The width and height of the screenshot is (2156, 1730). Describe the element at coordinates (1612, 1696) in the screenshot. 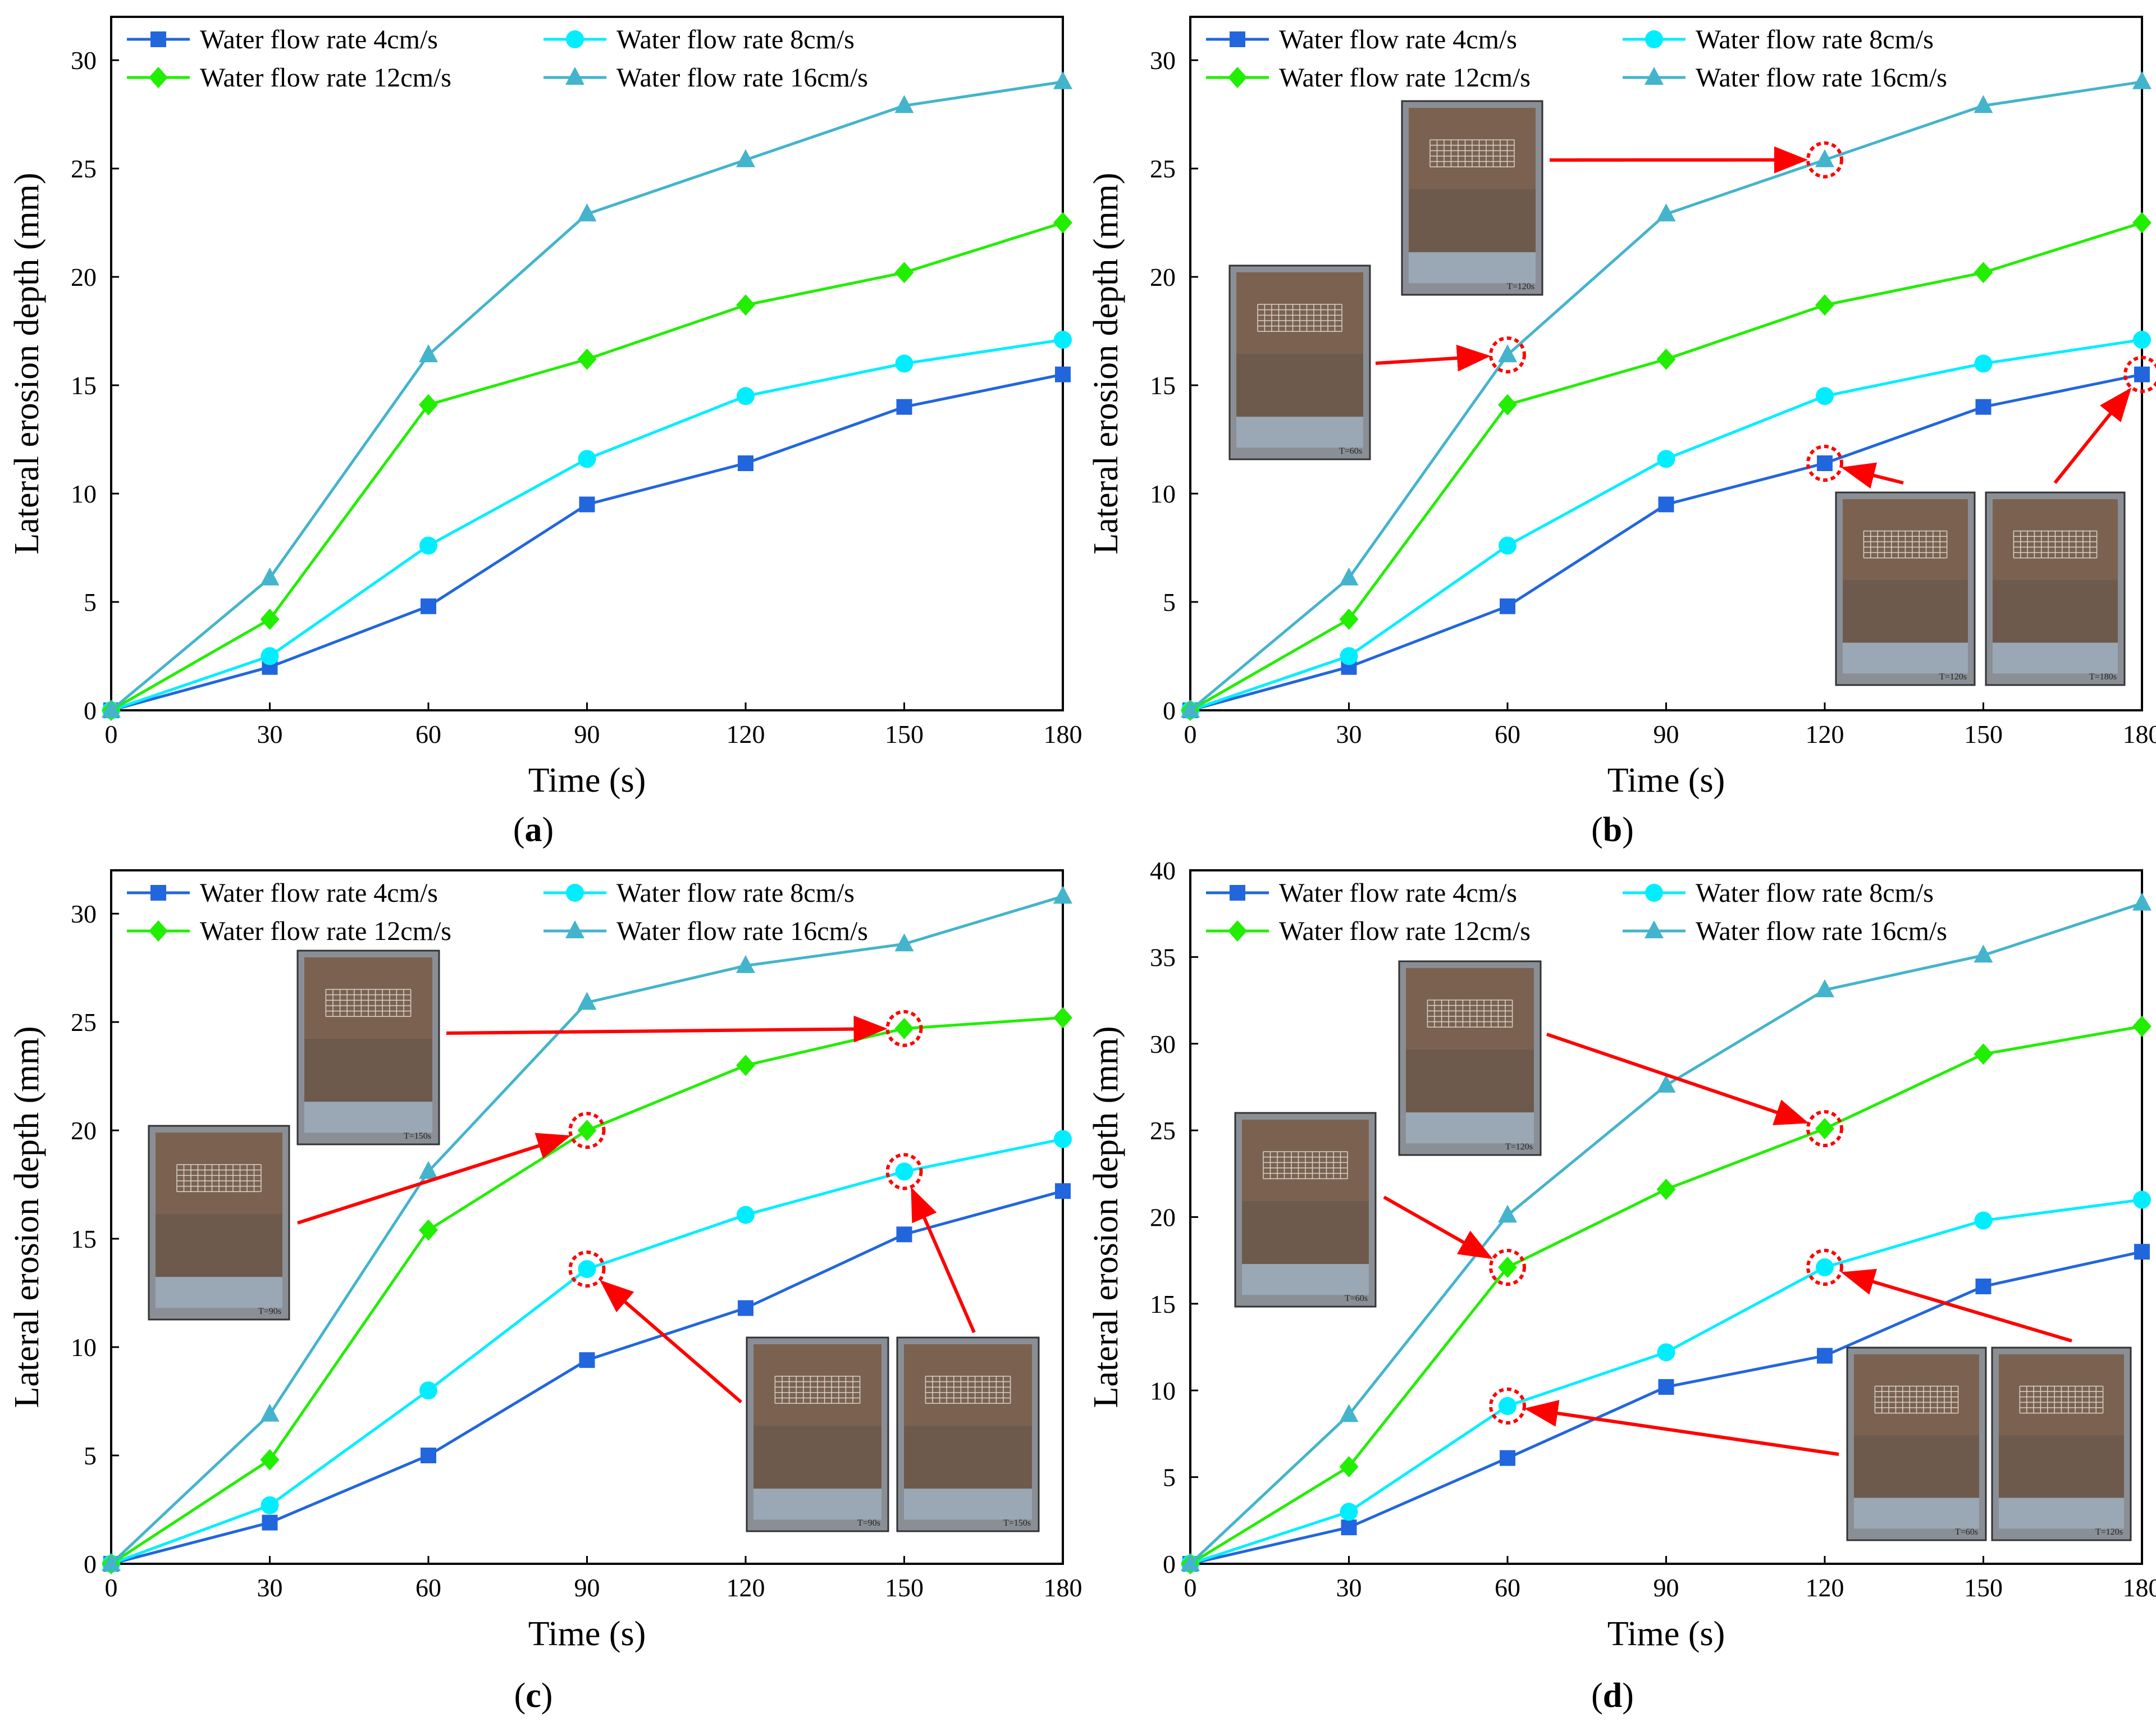

I see `panel-caption: (d)` at that location.